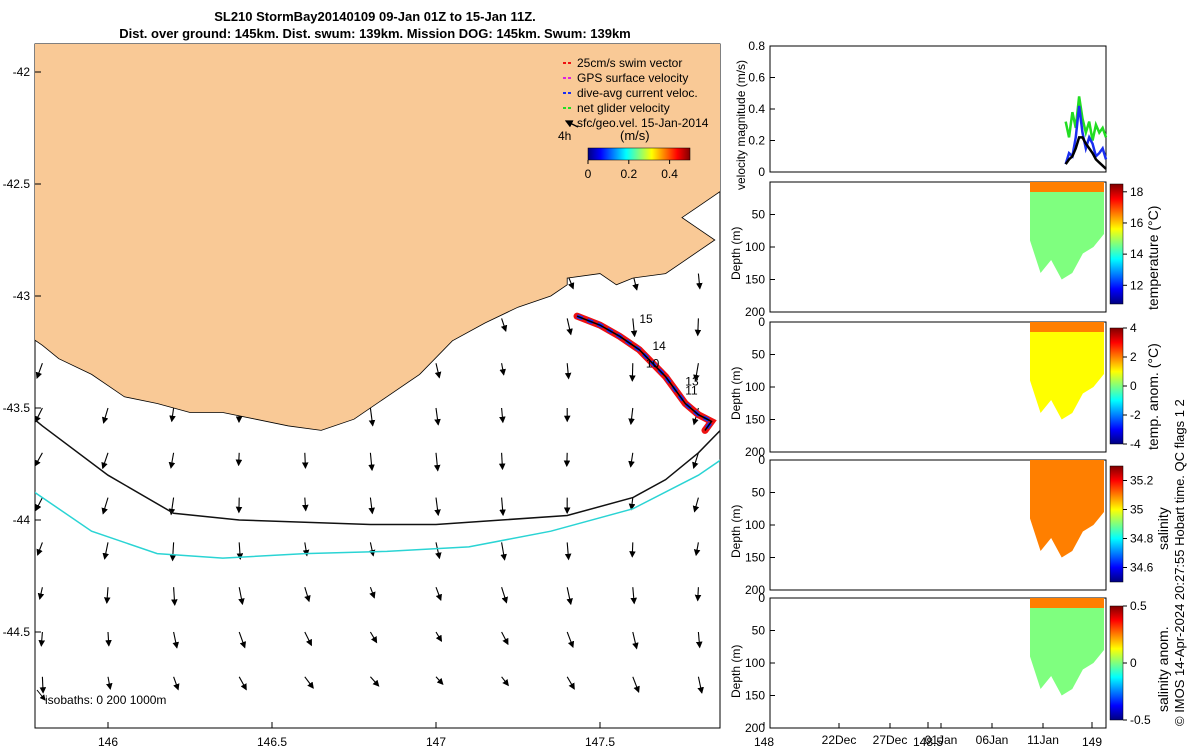 The width and height of the screenshot is (1200, 750). I want to click on isobath-200m-line, so click(377, 472).